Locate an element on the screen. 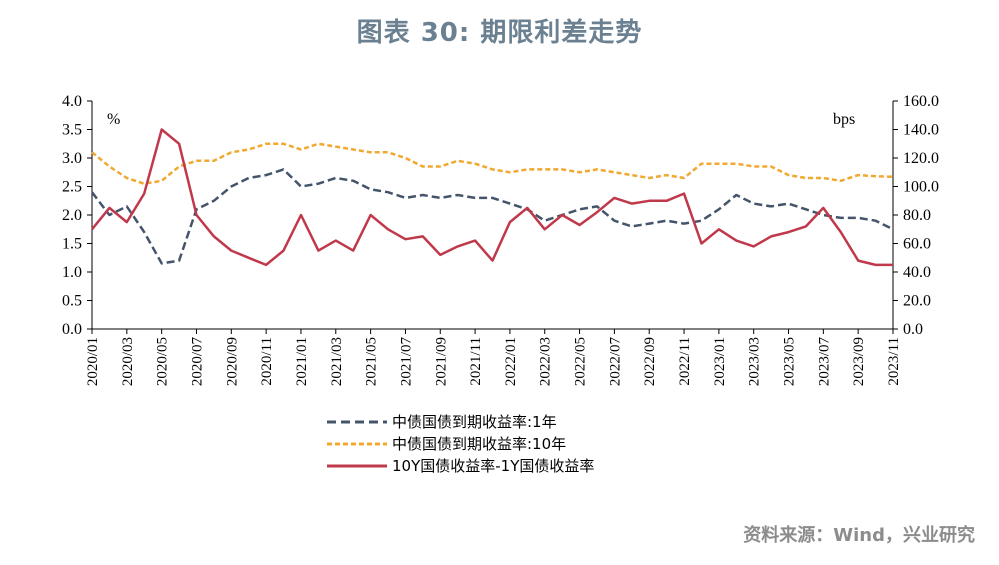 This screenshot has width=999, height=565. left-tick-label: 1.5 is located at coordinates (72, 244).